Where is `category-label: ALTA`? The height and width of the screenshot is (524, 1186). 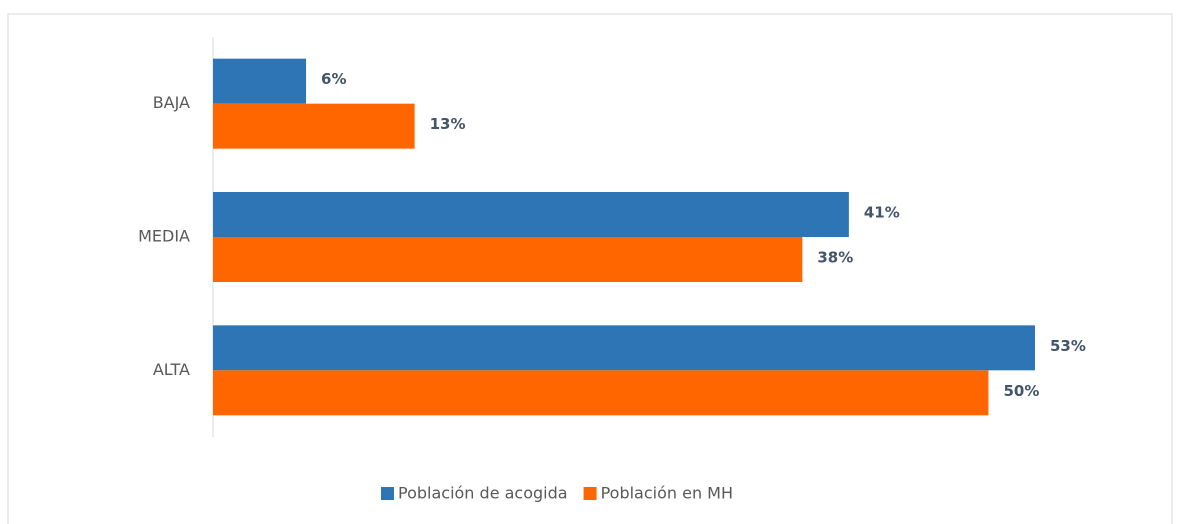 category-label: ALTA is located at coordinates (171, 369).